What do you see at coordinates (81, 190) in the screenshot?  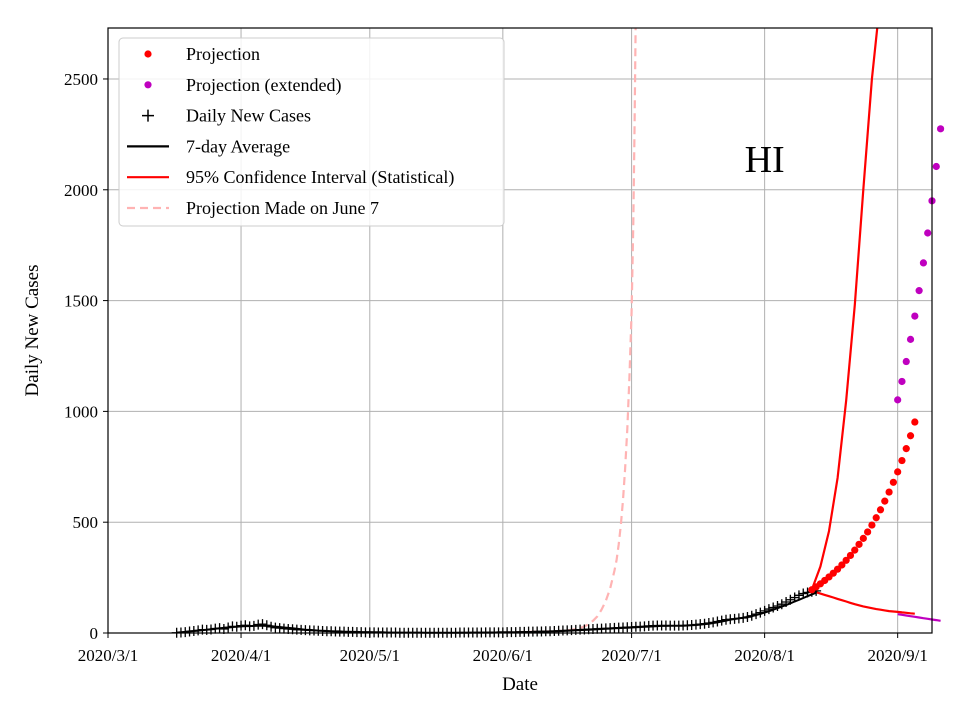 I see `y-tick-label: 2000` at bounding box center [81, 190].